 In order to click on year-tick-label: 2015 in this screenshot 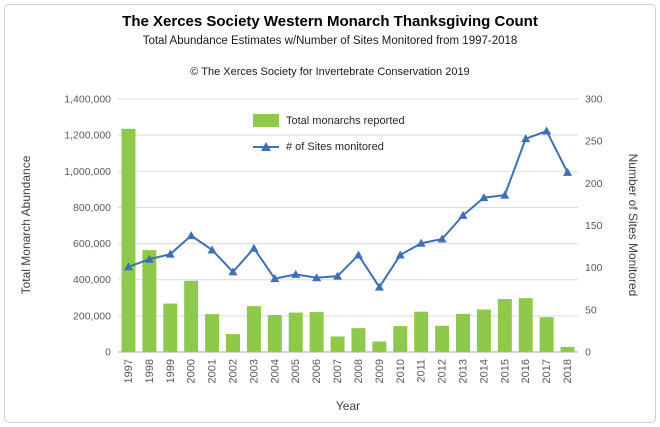, I will do `click(505, 371)`.